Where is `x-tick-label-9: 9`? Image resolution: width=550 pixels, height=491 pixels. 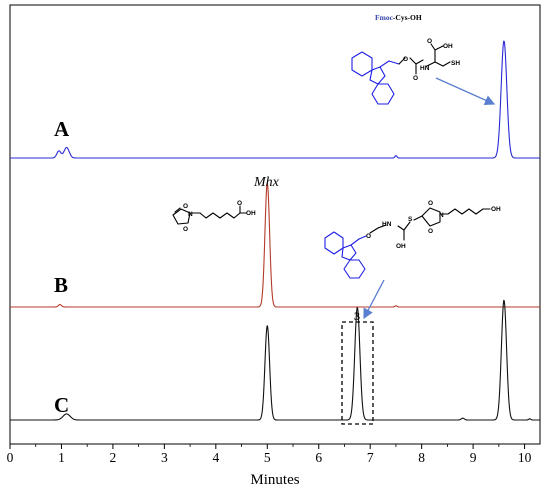 x-tick-label-9: 9 is located at coordinates (473, 457).